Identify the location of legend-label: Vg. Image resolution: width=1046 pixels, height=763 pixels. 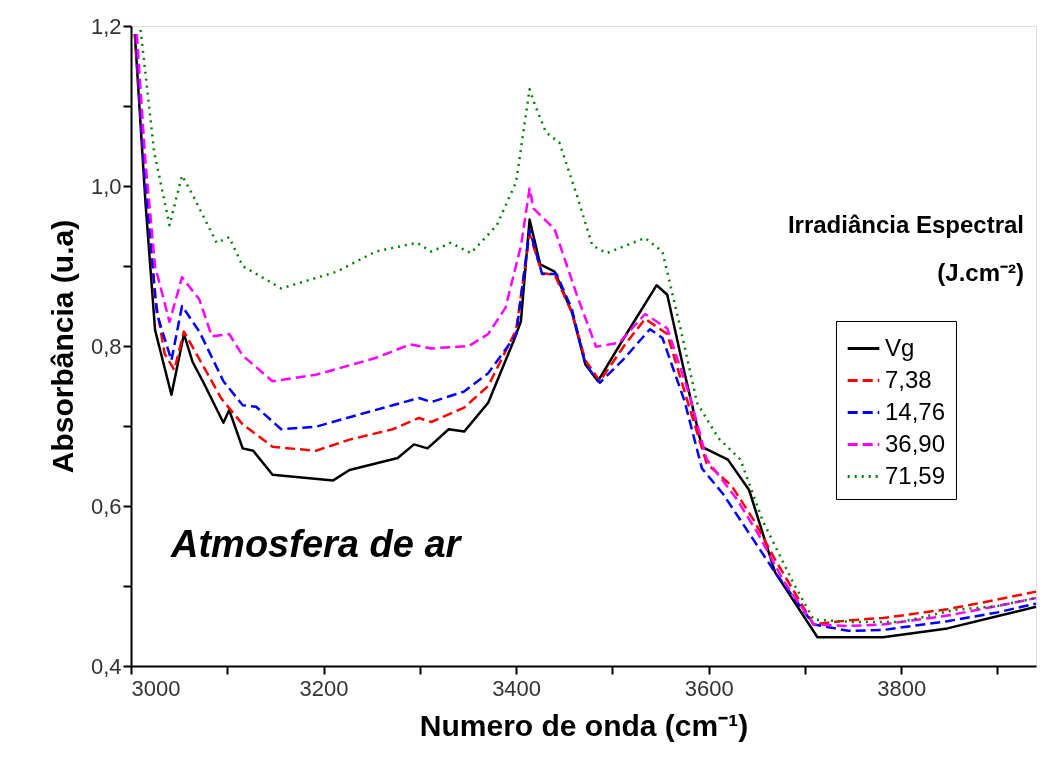
(900, 347).